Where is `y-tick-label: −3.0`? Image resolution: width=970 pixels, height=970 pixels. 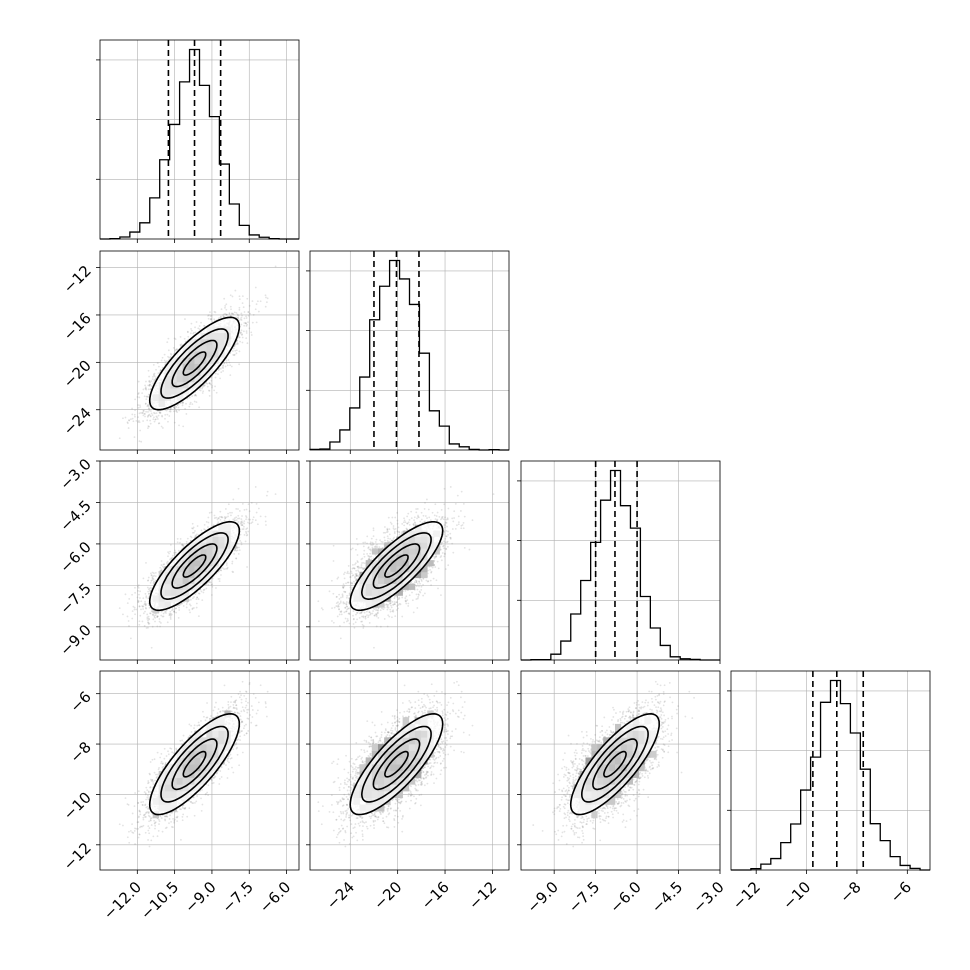
y-tick-label: −3.0 is located at coordinates (75, 474).